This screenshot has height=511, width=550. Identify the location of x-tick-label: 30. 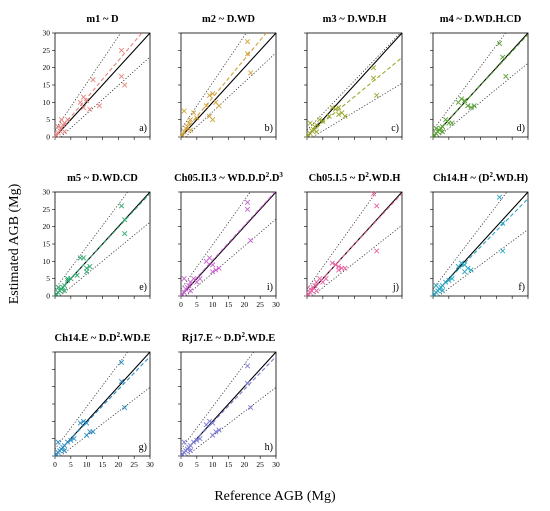
(276, 464).